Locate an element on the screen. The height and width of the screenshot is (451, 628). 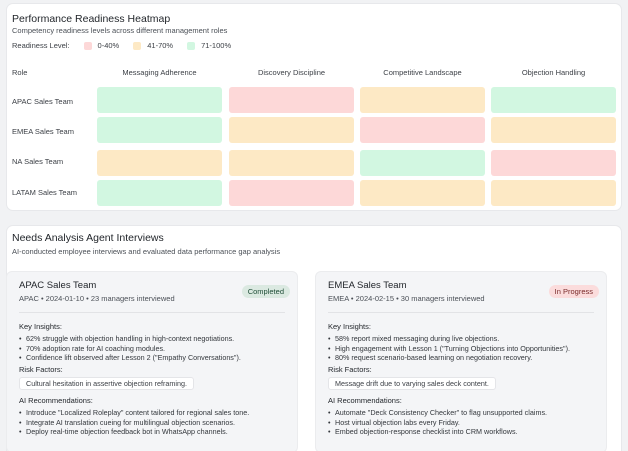
legend-label: Readiness Level: is located at coordinates (41, 45).